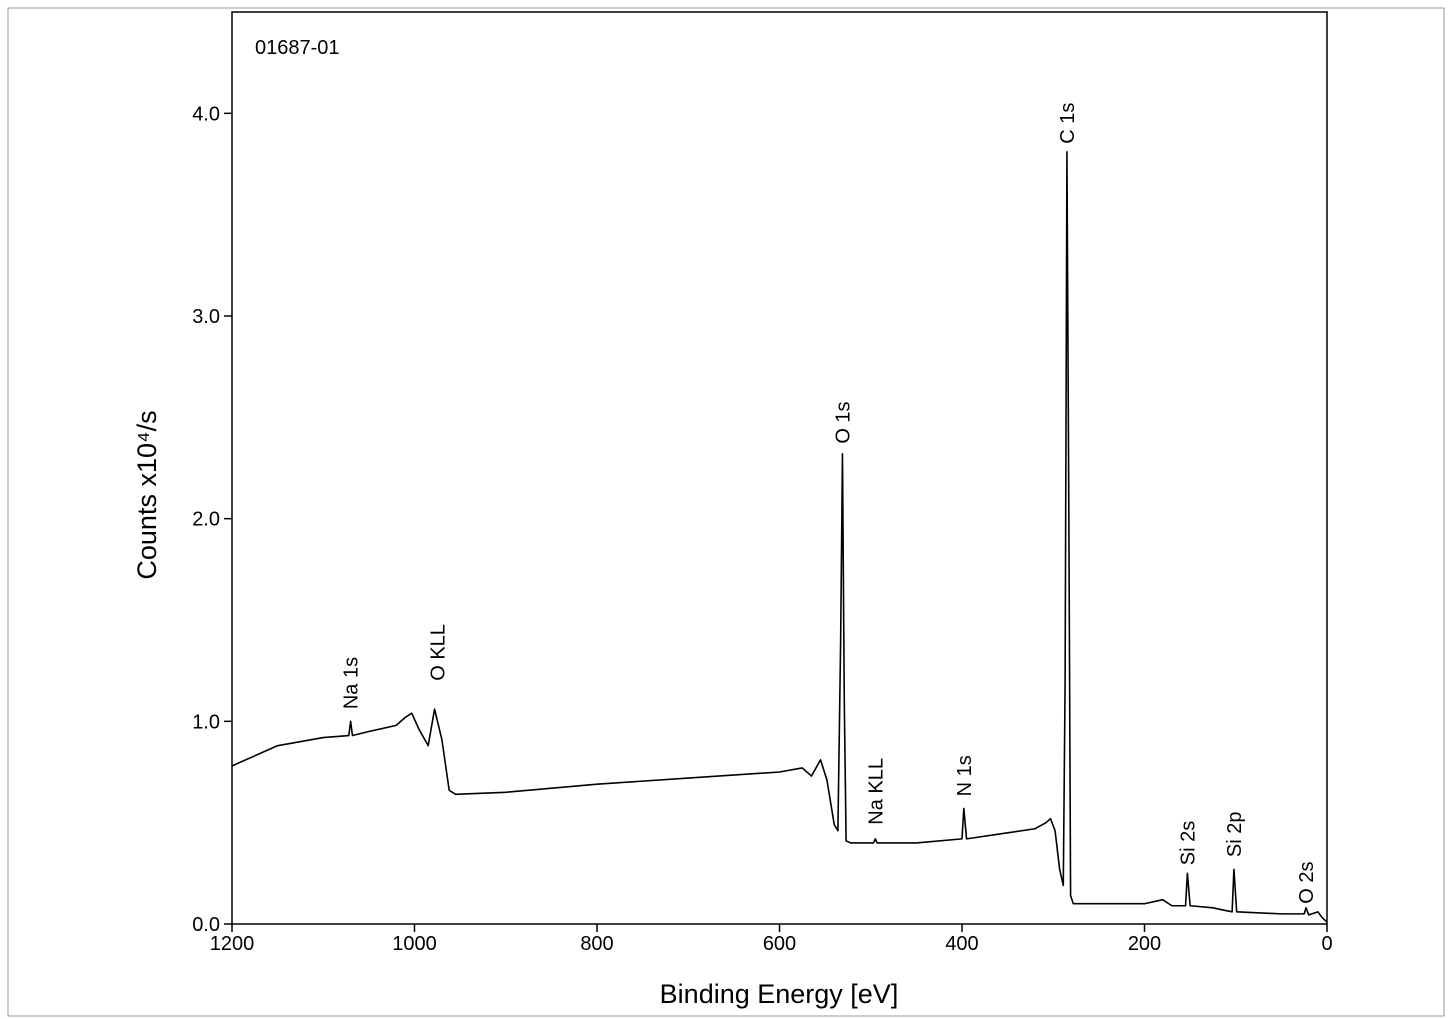 The height and width of the screenshot is (1019, 1452). What do you see at coordinates (438, 652) in the screenshot?
I see `peak-label: O KLL` at bounding box center [438, 652].